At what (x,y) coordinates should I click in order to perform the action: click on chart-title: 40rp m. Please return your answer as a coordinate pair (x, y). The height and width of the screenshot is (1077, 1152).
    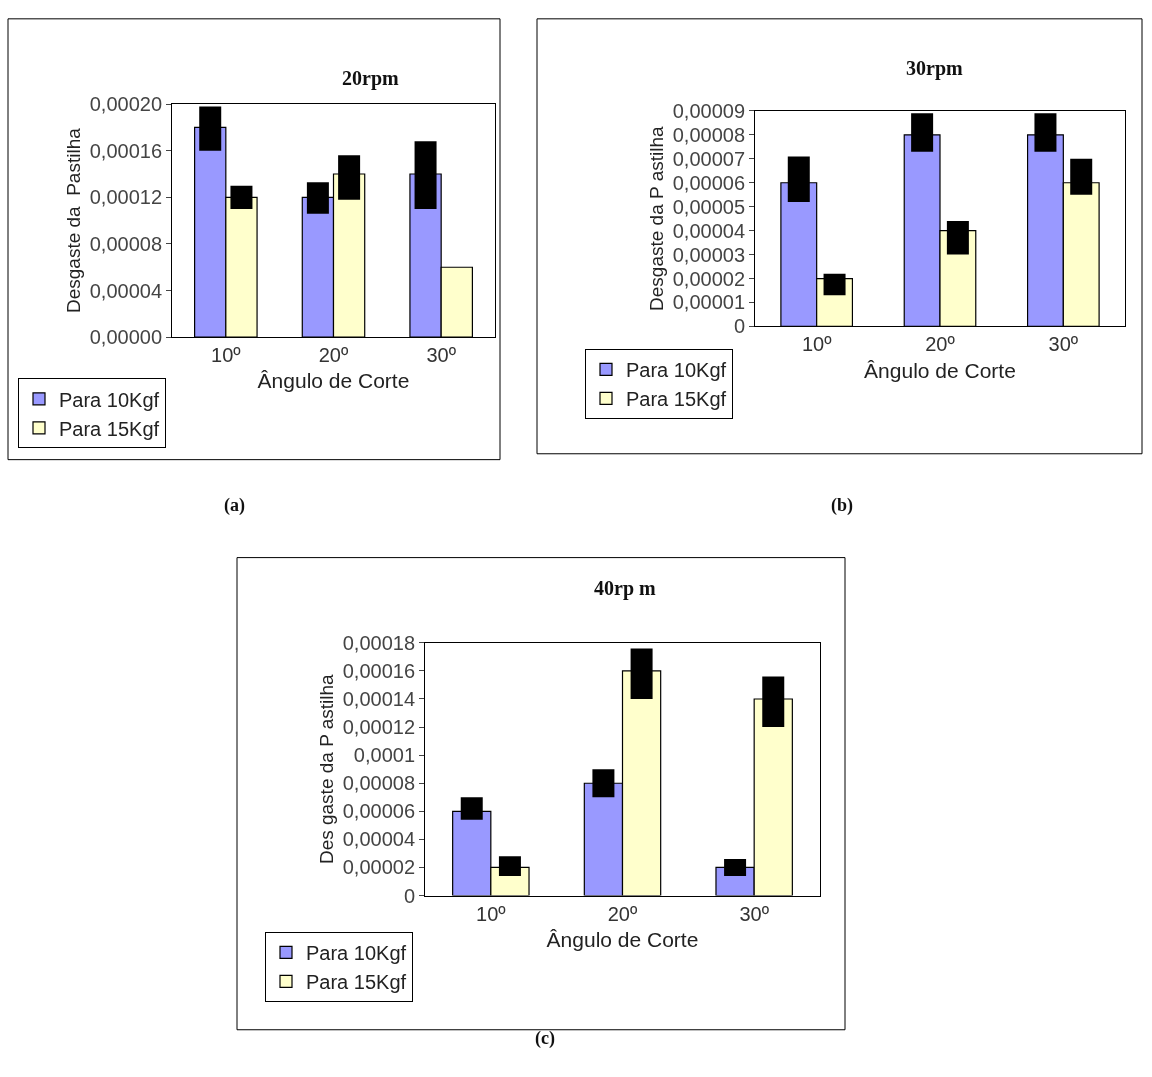
    Looking at the image, I should click on (625, 588).